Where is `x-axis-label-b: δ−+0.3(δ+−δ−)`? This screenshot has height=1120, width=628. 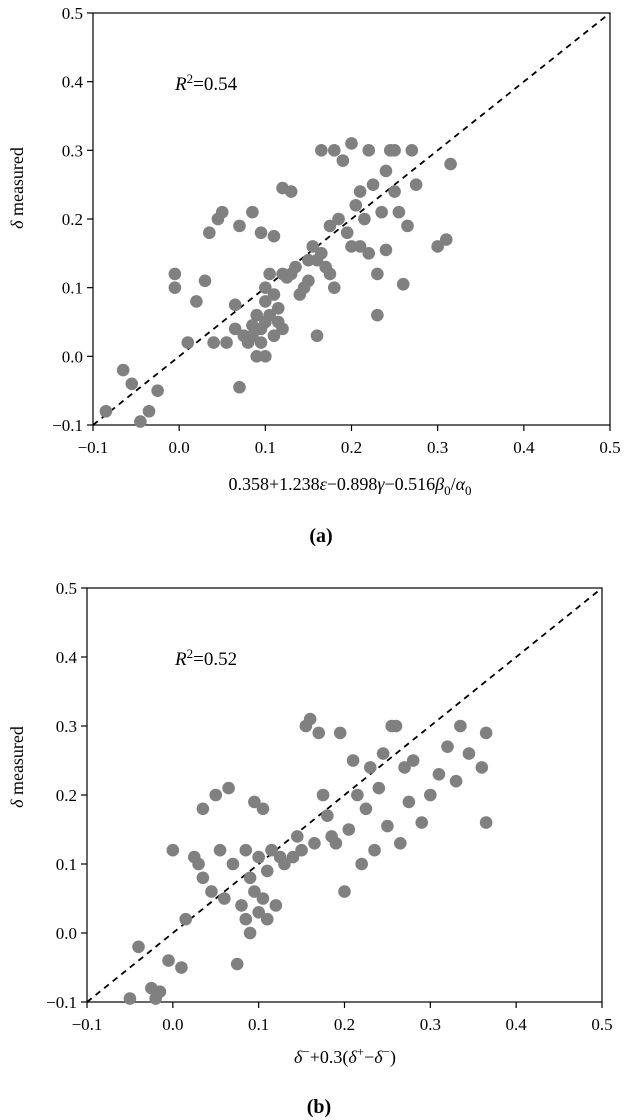 x-axis-label-b: δ−+0.3(δ+−δ−) is located at coordinates (345, 1056).